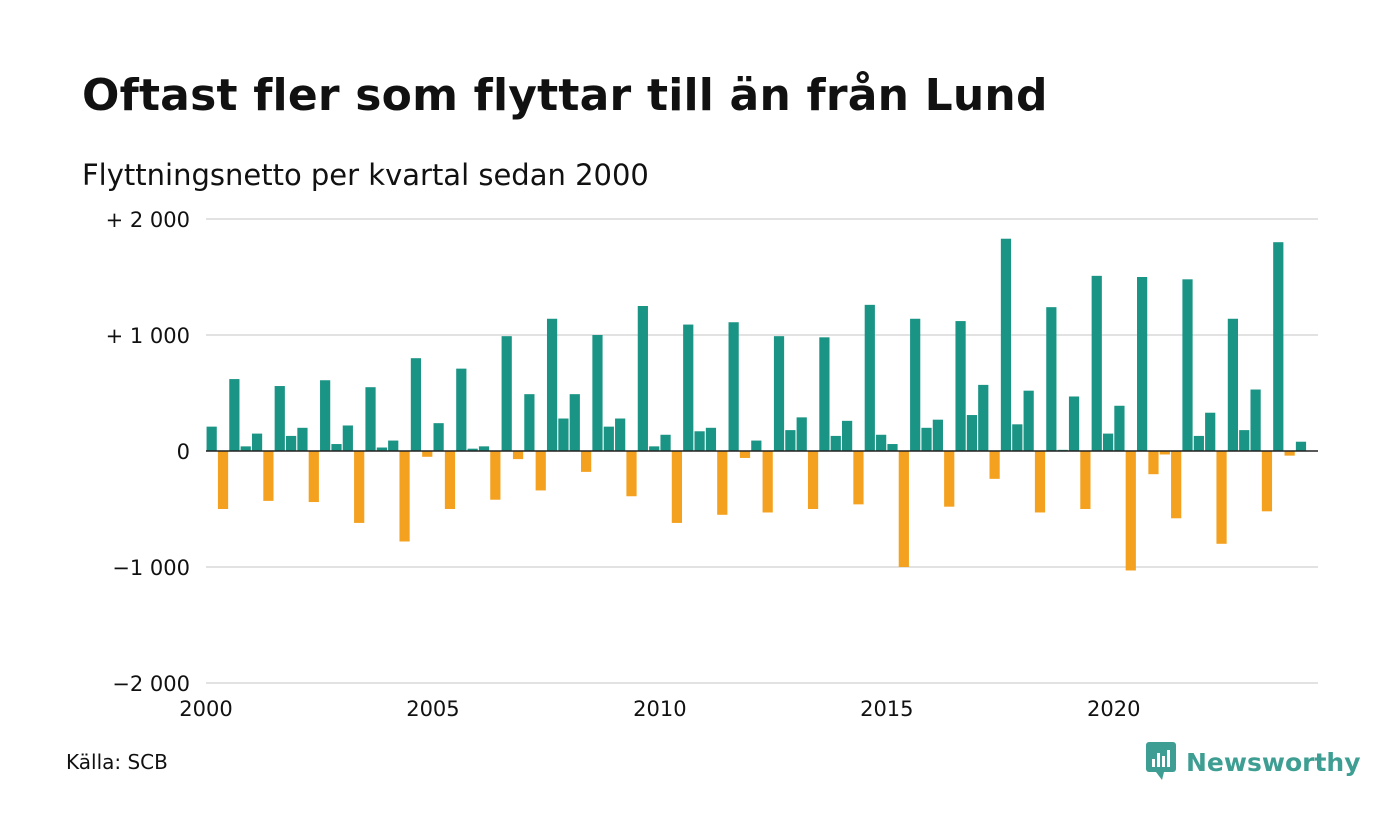  I want to click on y-tick-label: −1 000, so click(151, 568).